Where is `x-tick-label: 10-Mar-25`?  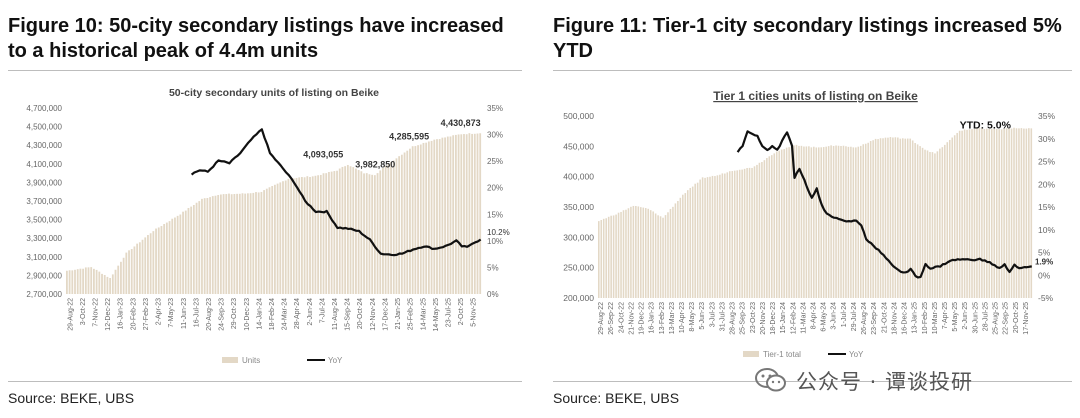 x-tick-label: 10-Mar-25 is located at coordinates (935, 318).